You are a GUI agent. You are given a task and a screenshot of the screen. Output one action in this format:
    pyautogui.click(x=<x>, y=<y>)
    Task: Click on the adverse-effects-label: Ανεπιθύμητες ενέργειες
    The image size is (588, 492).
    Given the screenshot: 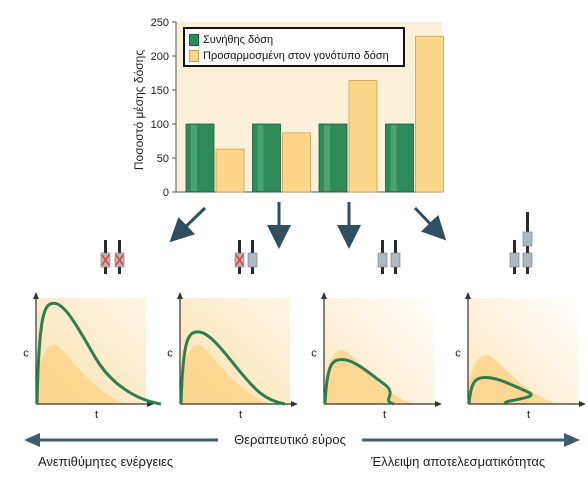 What is the action you would take?
    pyautogui.click(x=106, y=461)
    